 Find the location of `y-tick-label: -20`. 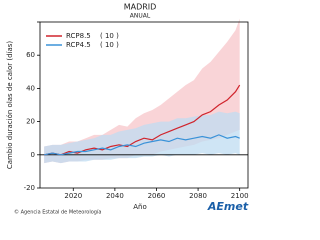

y-tick-label: -20 is located at coordinates (29, 188).